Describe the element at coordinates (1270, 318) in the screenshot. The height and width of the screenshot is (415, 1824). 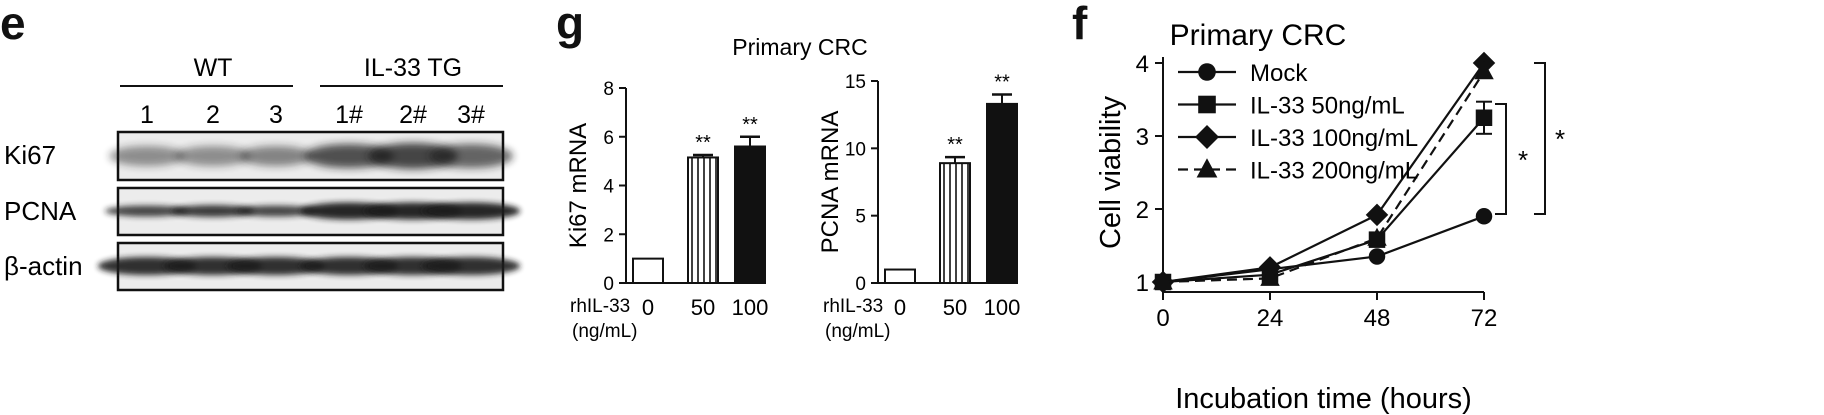
I see `x-tick-label: 24` at that location.